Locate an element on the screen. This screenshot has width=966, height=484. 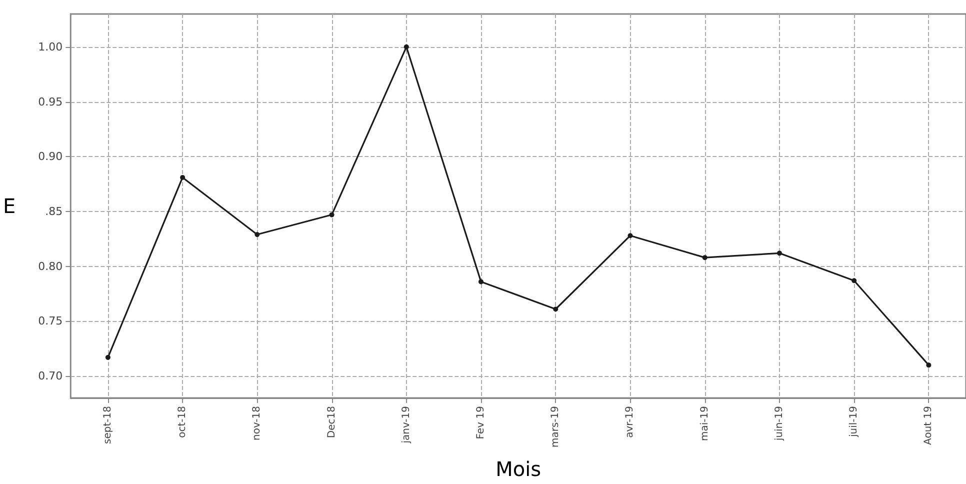
y-tick-label: .85 is located at coordinates (54, 211).